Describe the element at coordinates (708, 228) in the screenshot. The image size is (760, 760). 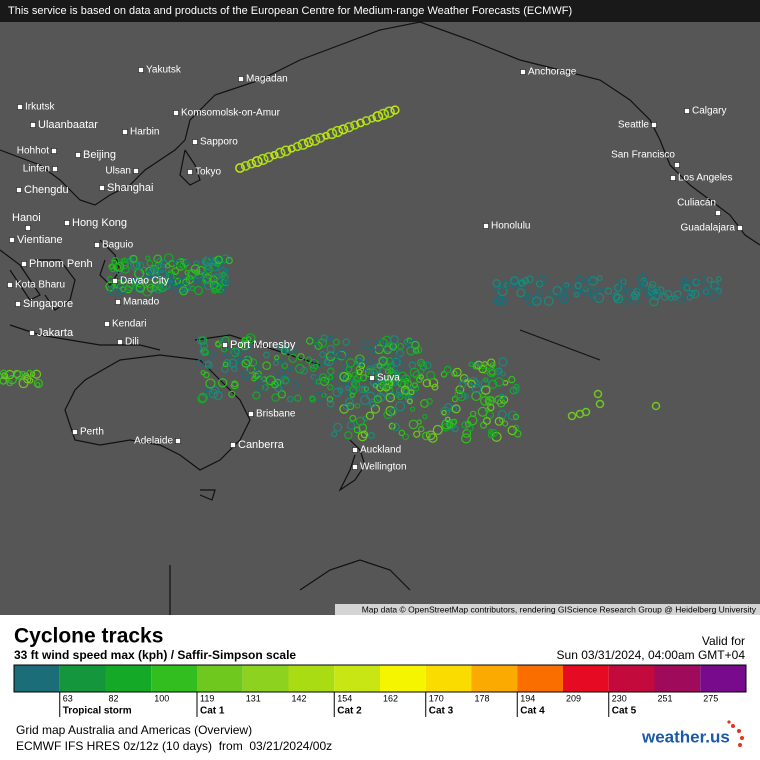
I see `city-label: Guadalajara` at that location.